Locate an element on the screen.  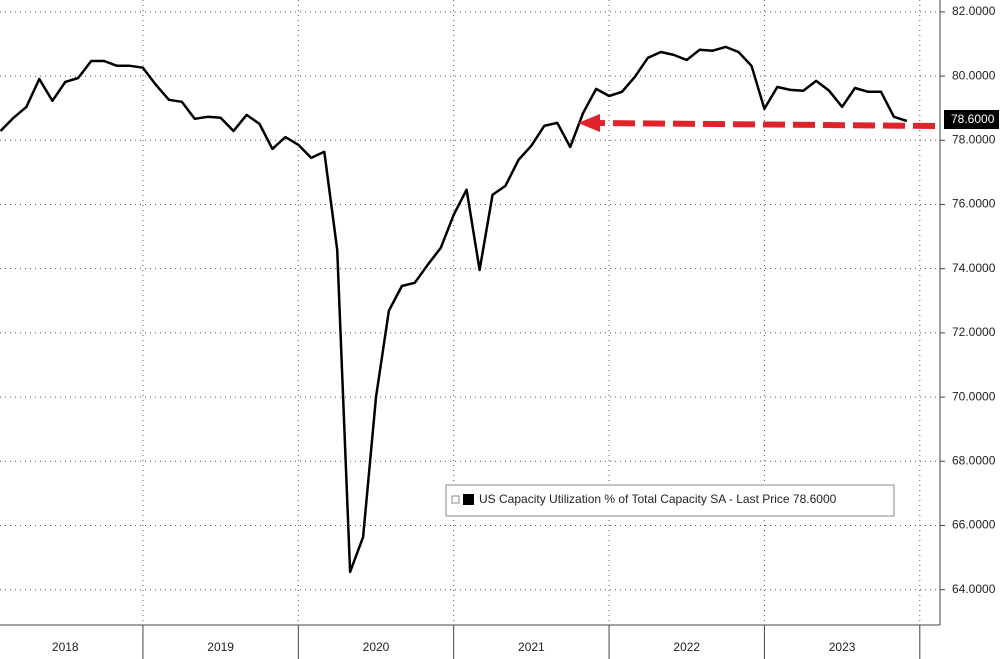
arrow-line is located at coordinates (766, 124).